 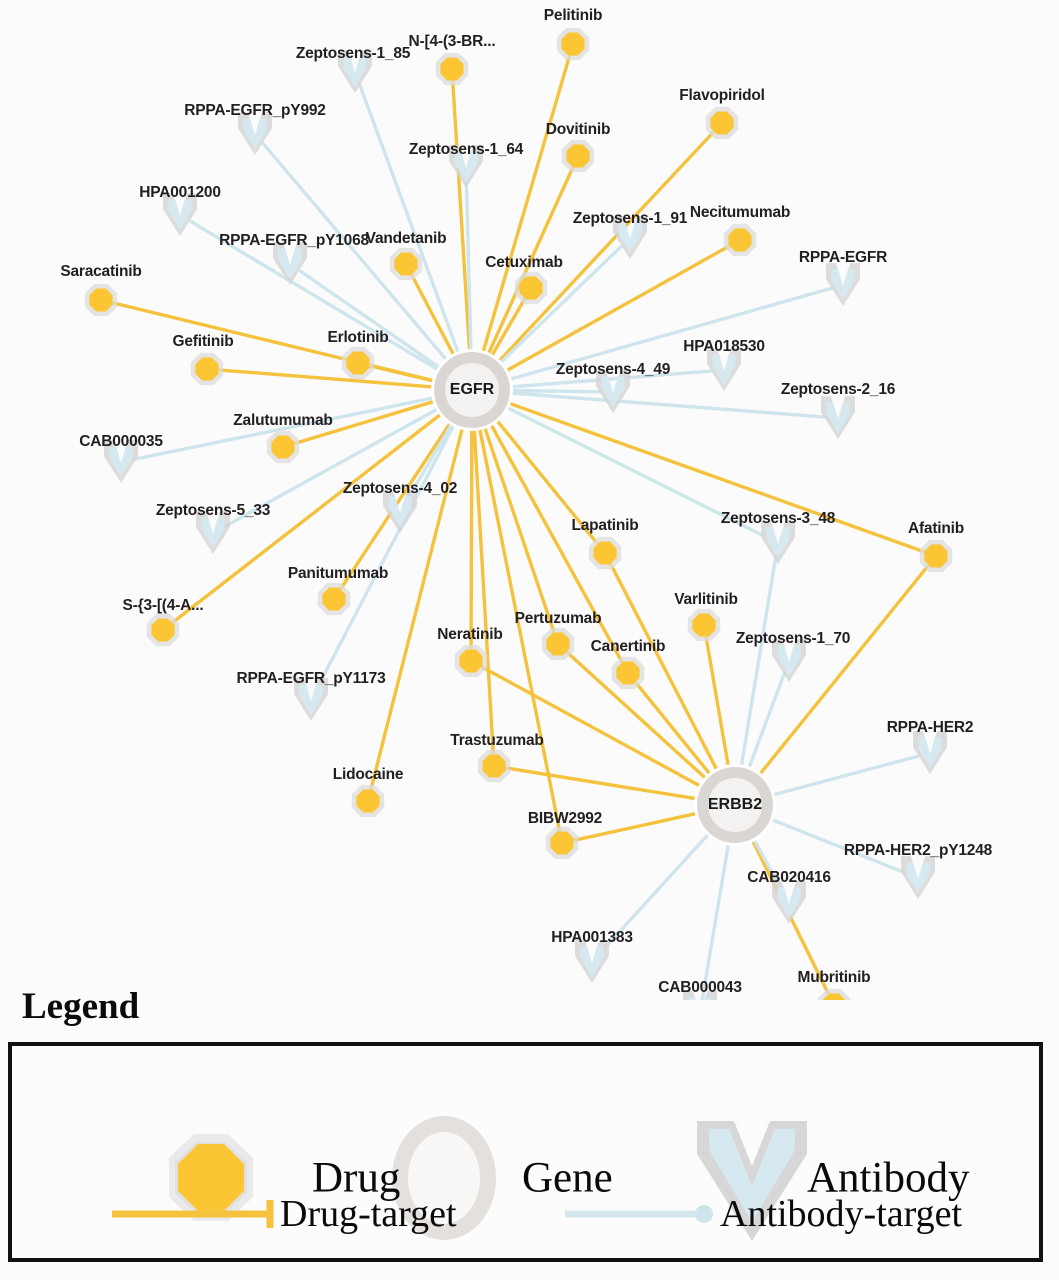 I want to click on gene-node-inner, so click(x=472, y=390).